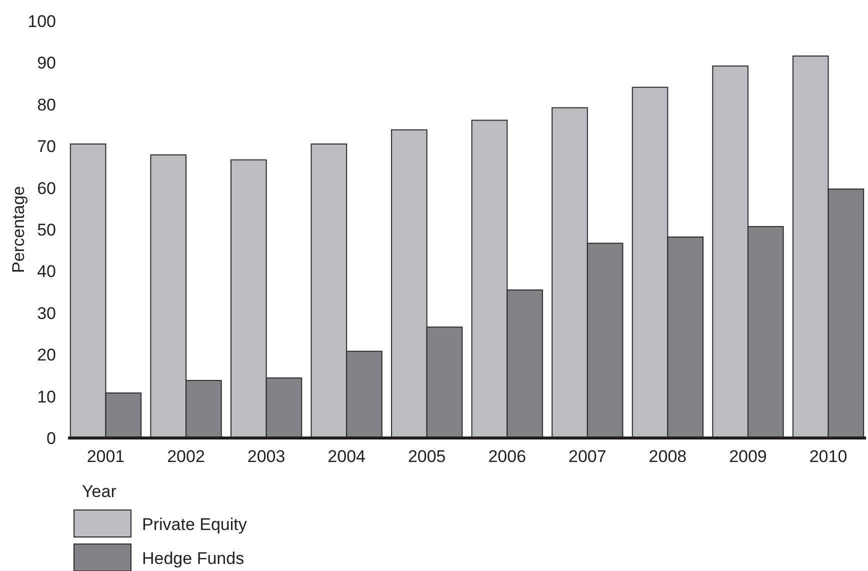 The height and width of the screenshot is (571, 868). Describe the element at coordinates (587, 456) in the screenshot. I see `x-tick-label: 2007` at that location.